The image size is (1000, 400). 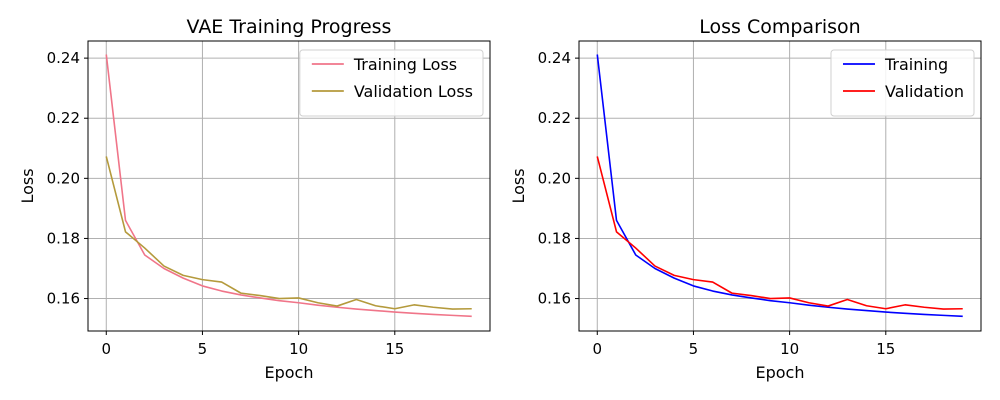 What do you see at coordinates (413, 91) in the screenshot?
I see `legend-label: Validation Loss` at bounding box center [413, 91].